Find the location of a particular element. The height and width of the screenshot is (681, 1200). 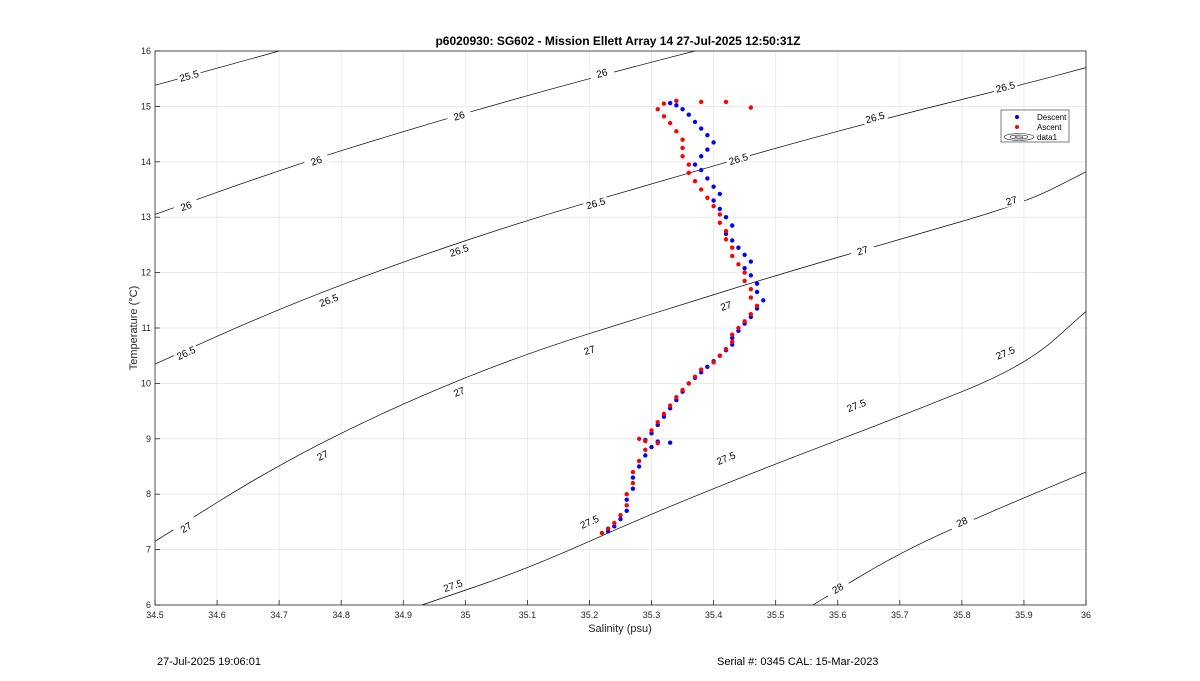

y-axis-label: Temperature (°C) is located at coordinates (134, 328).